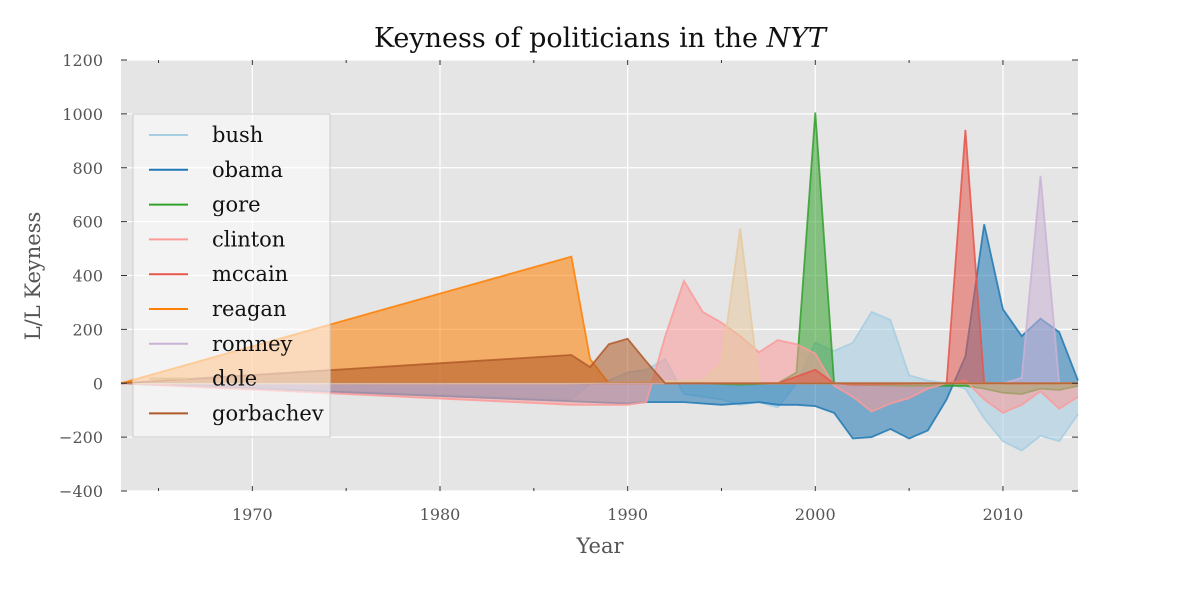  What do you see at coordinates (81, 437) in the screenshot?
I see `y-tick-label: −200` at bounding box center [81, 437].